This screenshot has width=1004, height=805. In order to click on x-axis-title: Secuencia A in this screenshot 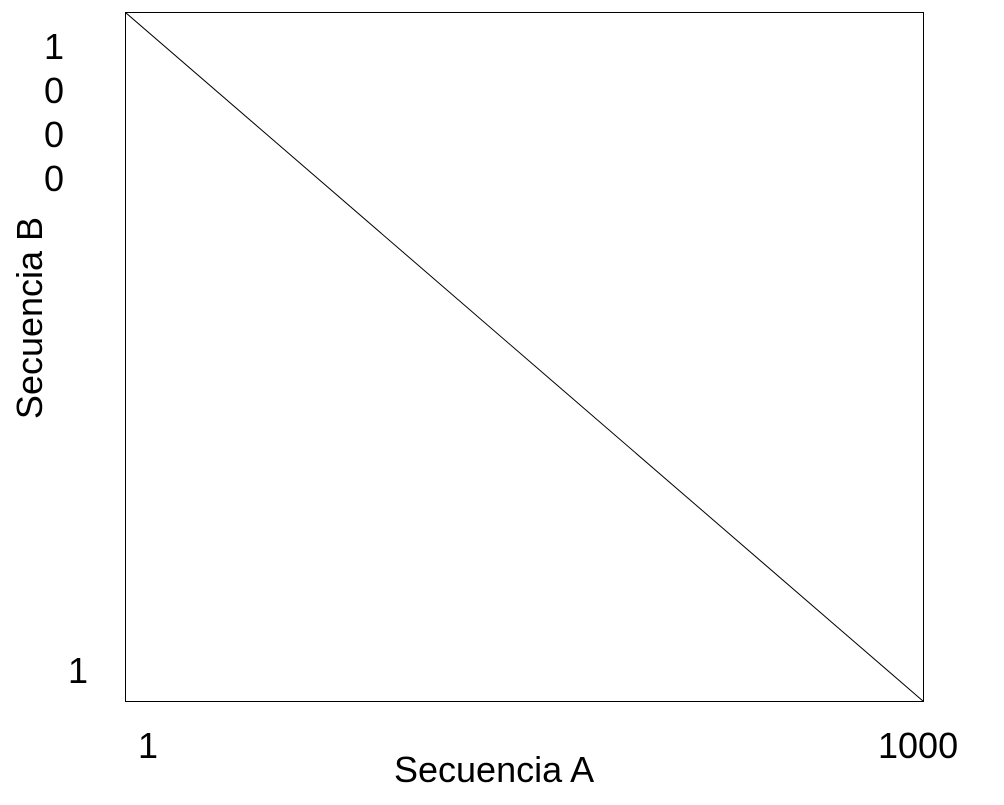, I will do `click(494, 769)`.